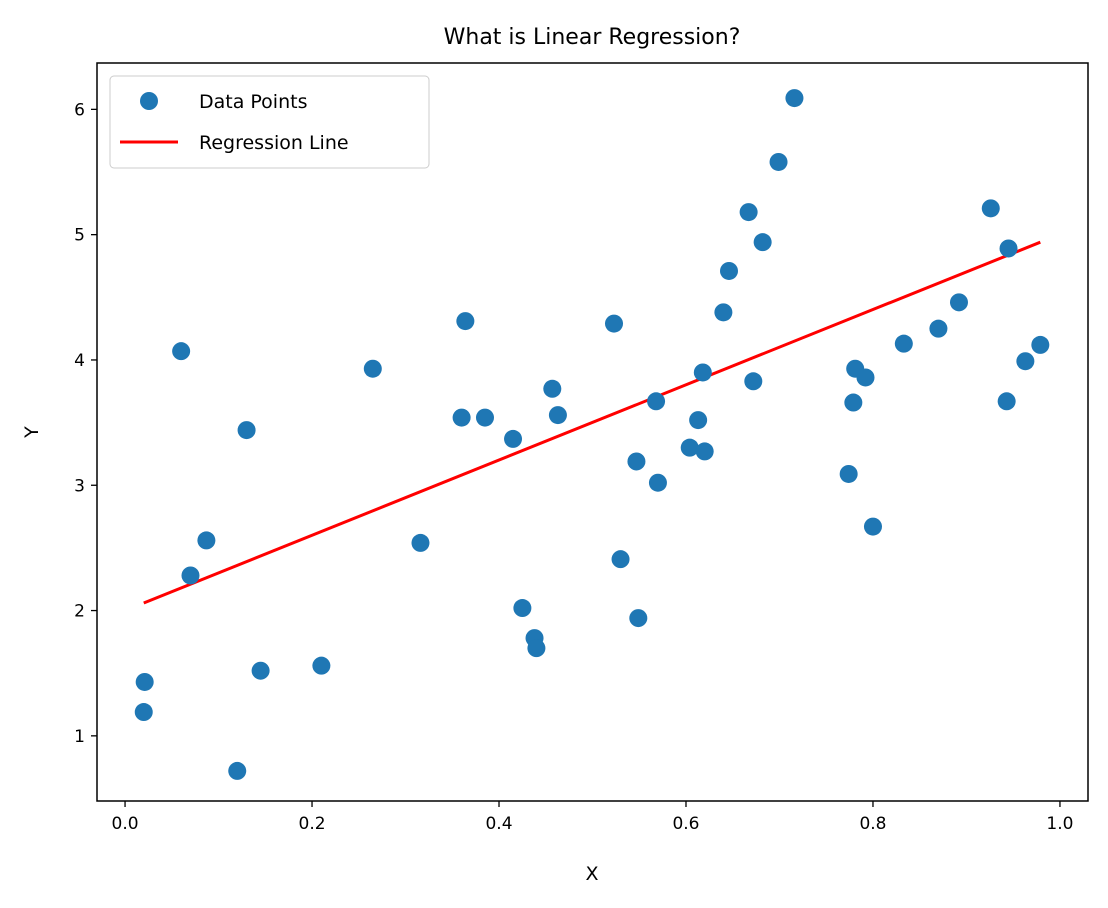 The image size is (1108, 908). Describe the element at coordinates (79, 612) in the screenshot. I see `y-tick-label: 2` at that location.